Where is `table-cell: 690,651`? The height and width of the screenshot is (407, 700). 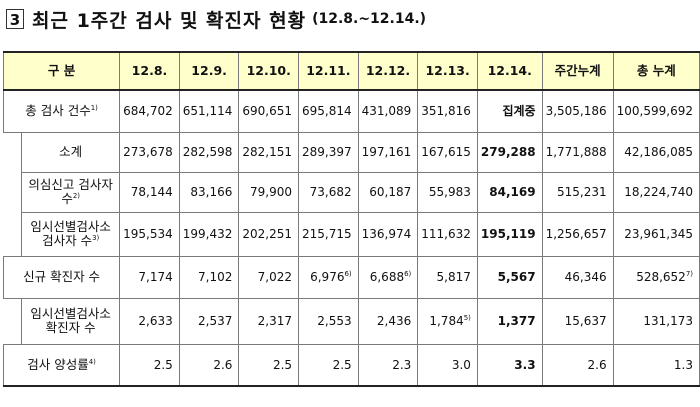 table-cell: 690,651 is located at coordinates (269, 111).